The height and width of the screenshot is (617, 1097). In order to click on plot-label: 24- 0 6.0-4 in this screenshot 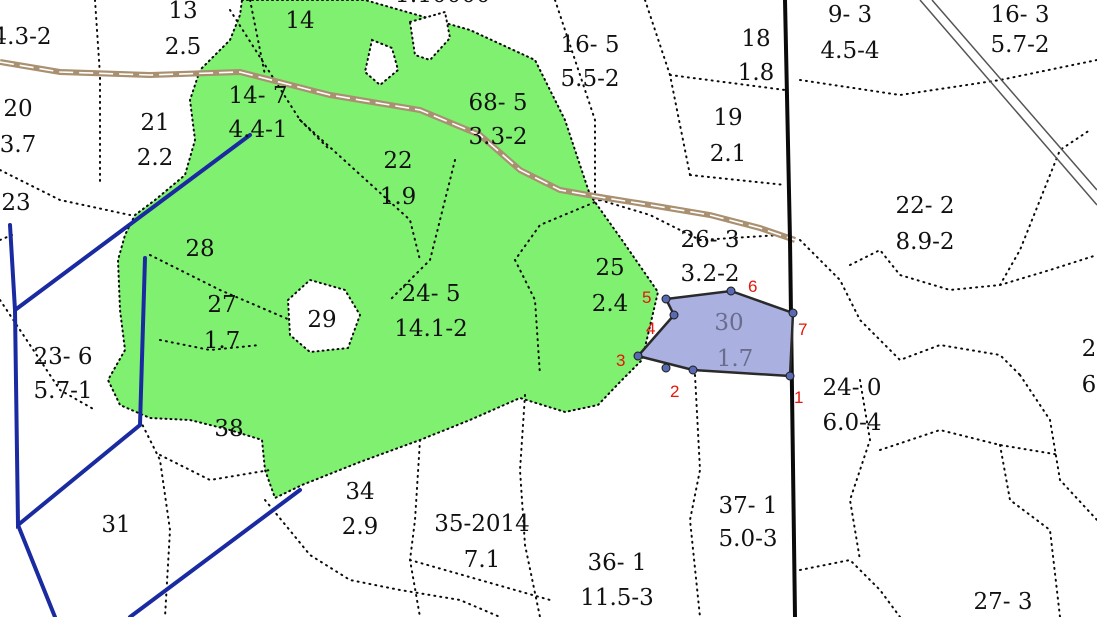, I will do `click(852, 405)`.